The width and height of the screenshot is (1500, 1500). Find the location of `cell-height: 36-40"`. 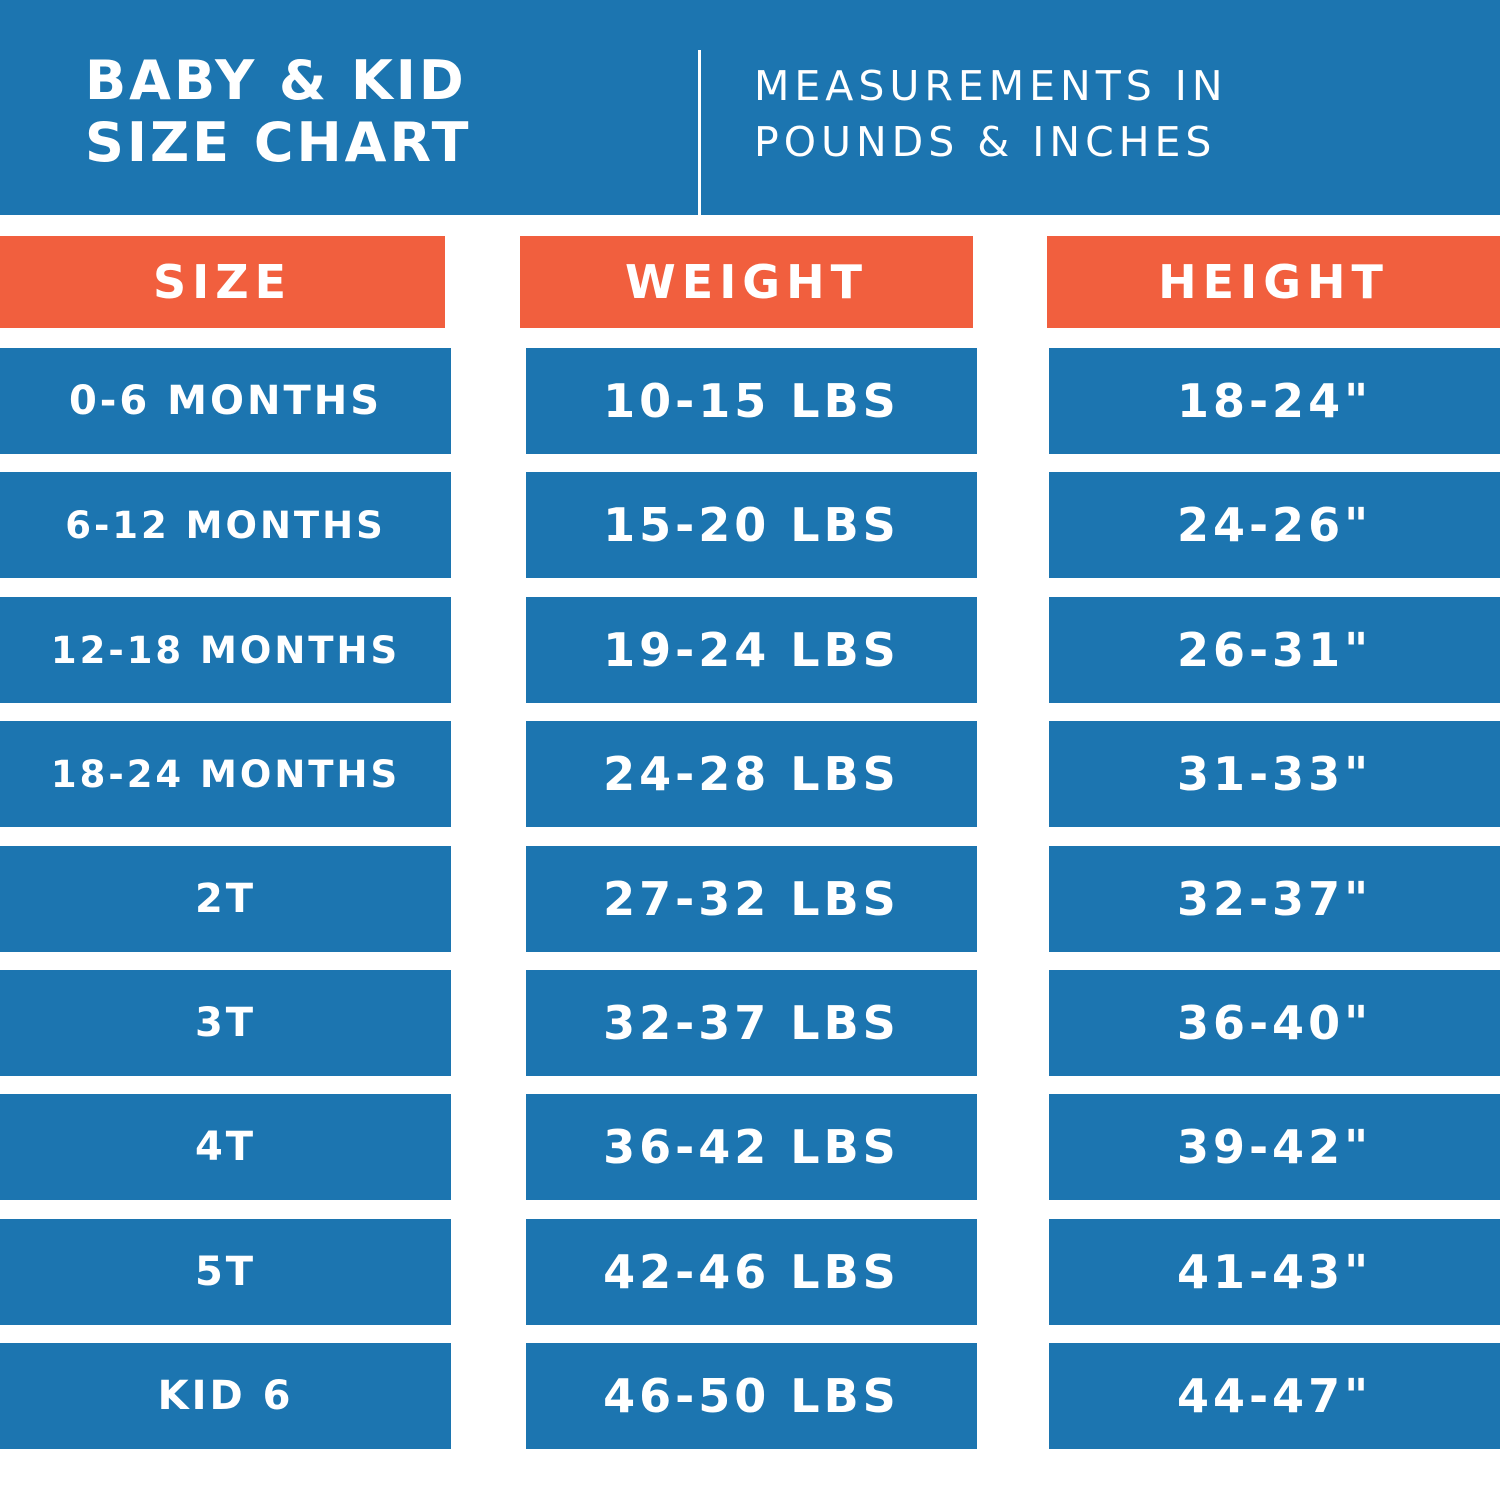

cell-height: 36-40" is located at coordinates (1274, 1023).